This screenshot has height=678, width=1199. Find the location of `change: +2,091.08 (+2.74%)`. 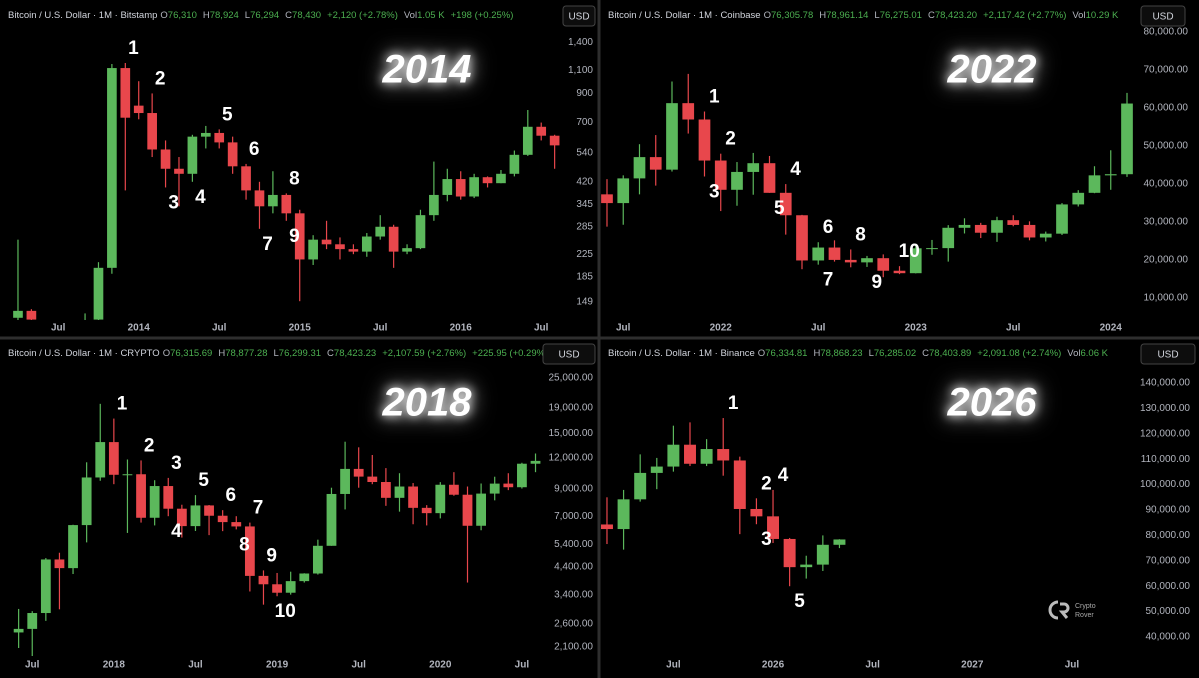

change: +2,091.08 (+2.74%) is located at coordinates (1019, 353).